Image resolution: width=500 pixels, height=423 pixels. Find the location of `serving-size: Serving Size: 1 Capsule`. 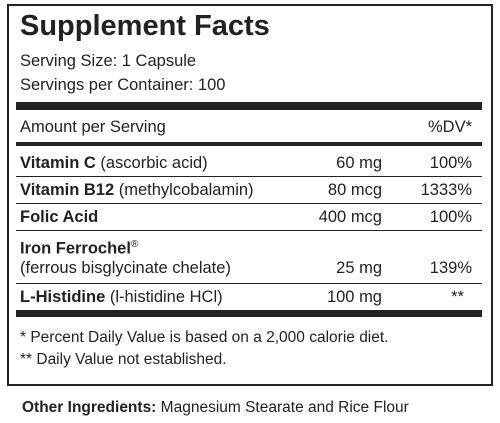

serving-size: Serving Size: 1 Capsule is located at coordinates (108, 61).